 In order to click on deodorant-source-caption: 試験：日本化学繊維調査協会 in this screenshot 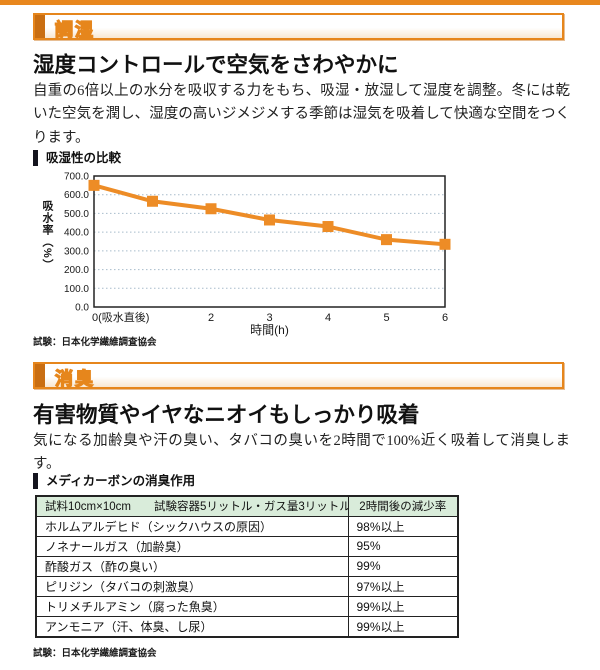, I will do `click(95, 653)`.